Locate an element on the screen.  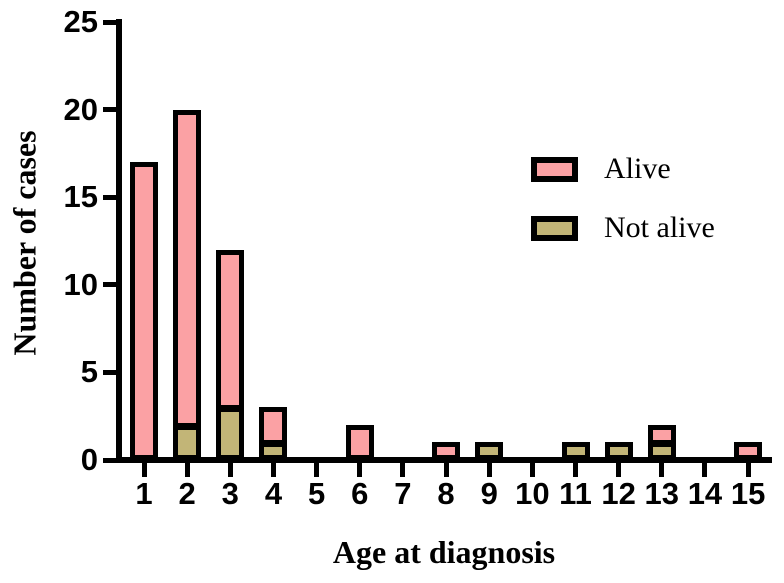
y-tick-label: 10 is located at coordinates (80, 284).